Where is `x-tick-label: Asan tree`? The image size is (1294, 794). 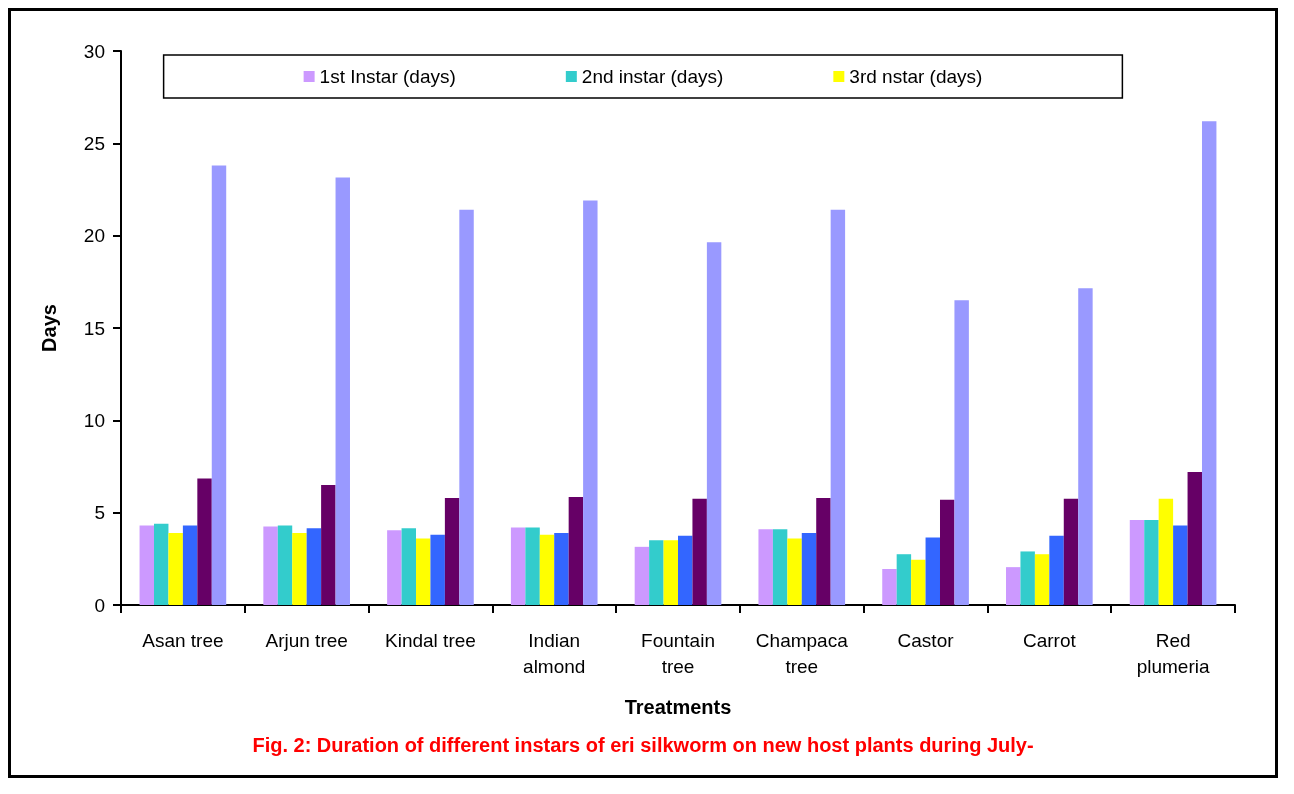
x-tick-label: Asan tree is located at coordinates (183, 640).